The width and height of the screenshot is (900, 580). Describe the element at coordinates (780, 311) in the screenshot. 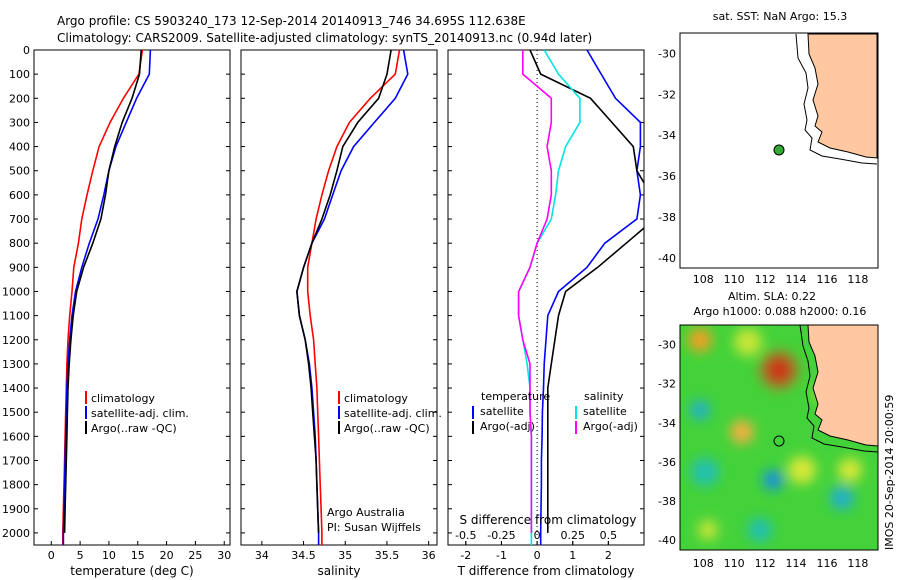

I see `map-bottom-title-2: Argo h1000: 0.088 h2000: 0.16` at that location.